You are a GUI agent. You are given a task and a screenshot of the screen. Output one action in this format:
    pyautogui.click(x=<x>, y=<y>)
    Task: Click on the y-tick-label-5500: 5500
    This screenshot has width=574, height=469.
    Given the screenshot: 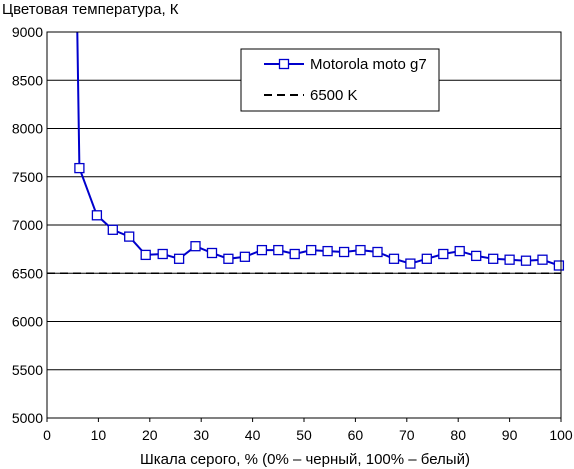 What is the action you would take?
    pyautogui.click(x=27, y=370)
    